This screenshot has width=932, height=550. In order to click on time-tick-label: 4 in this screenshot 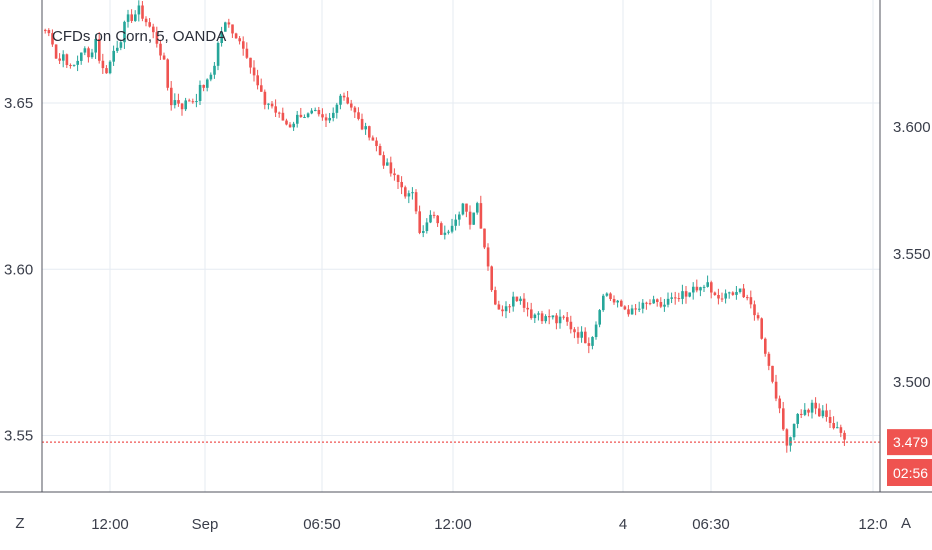, I will do `click(623, 524)`.